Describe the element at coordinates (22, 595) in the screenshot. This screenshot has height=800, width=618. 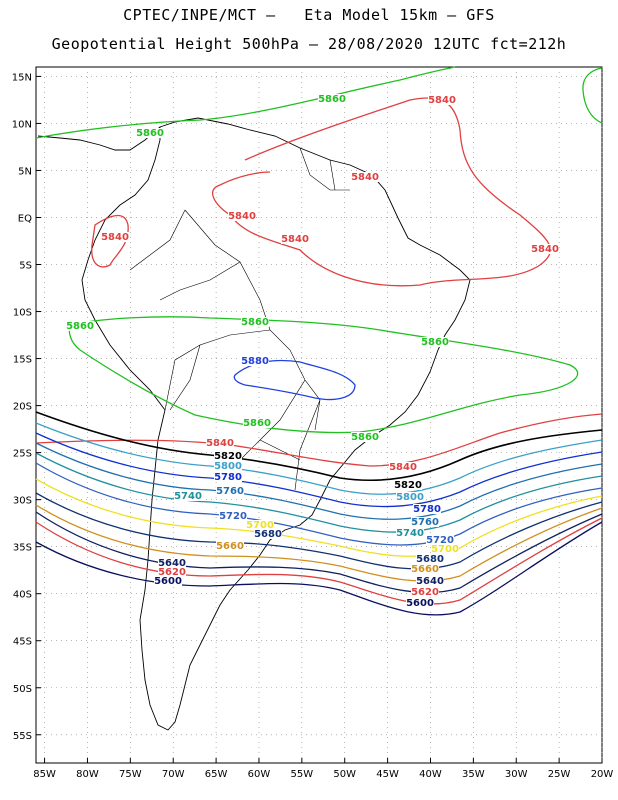
I see `lat-tick-label: 40S` at that location.